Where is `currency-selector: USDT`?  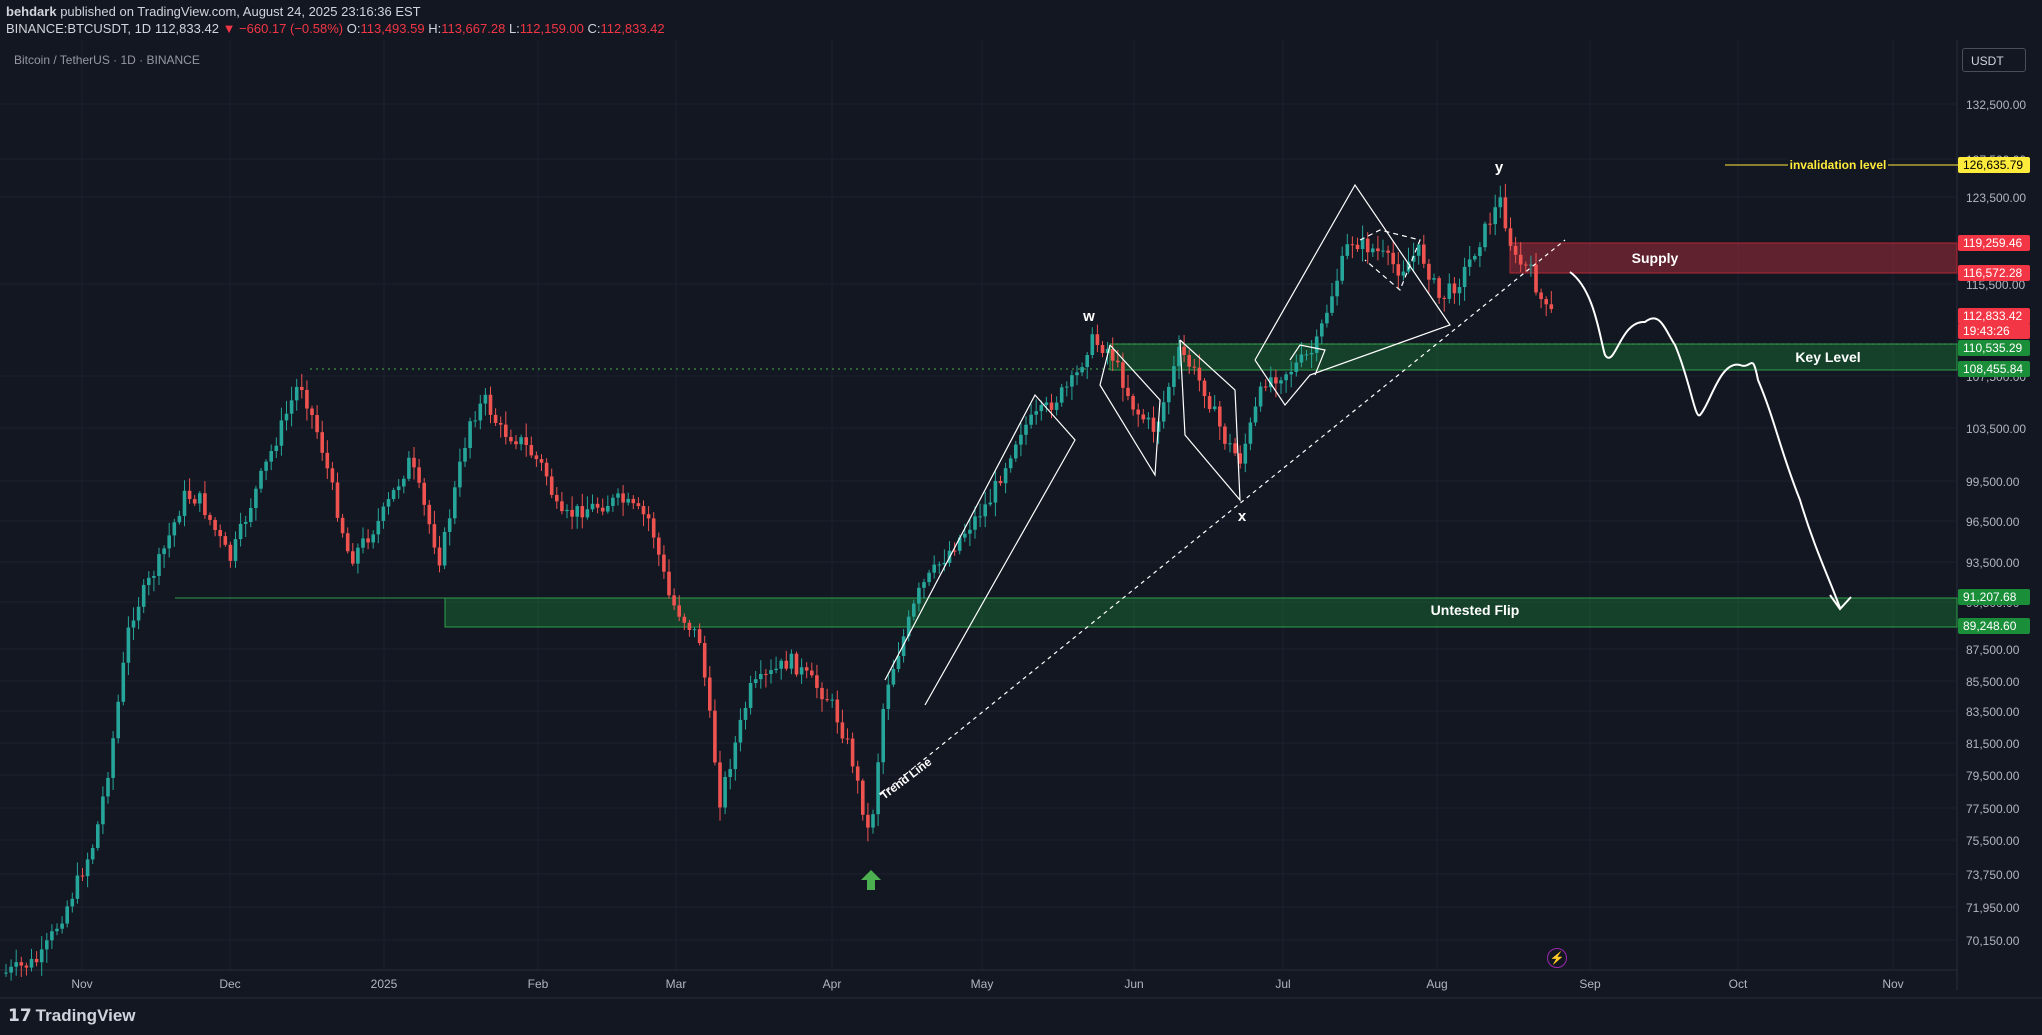
currency-selector: USDT is located at coordinates (1994, 60).